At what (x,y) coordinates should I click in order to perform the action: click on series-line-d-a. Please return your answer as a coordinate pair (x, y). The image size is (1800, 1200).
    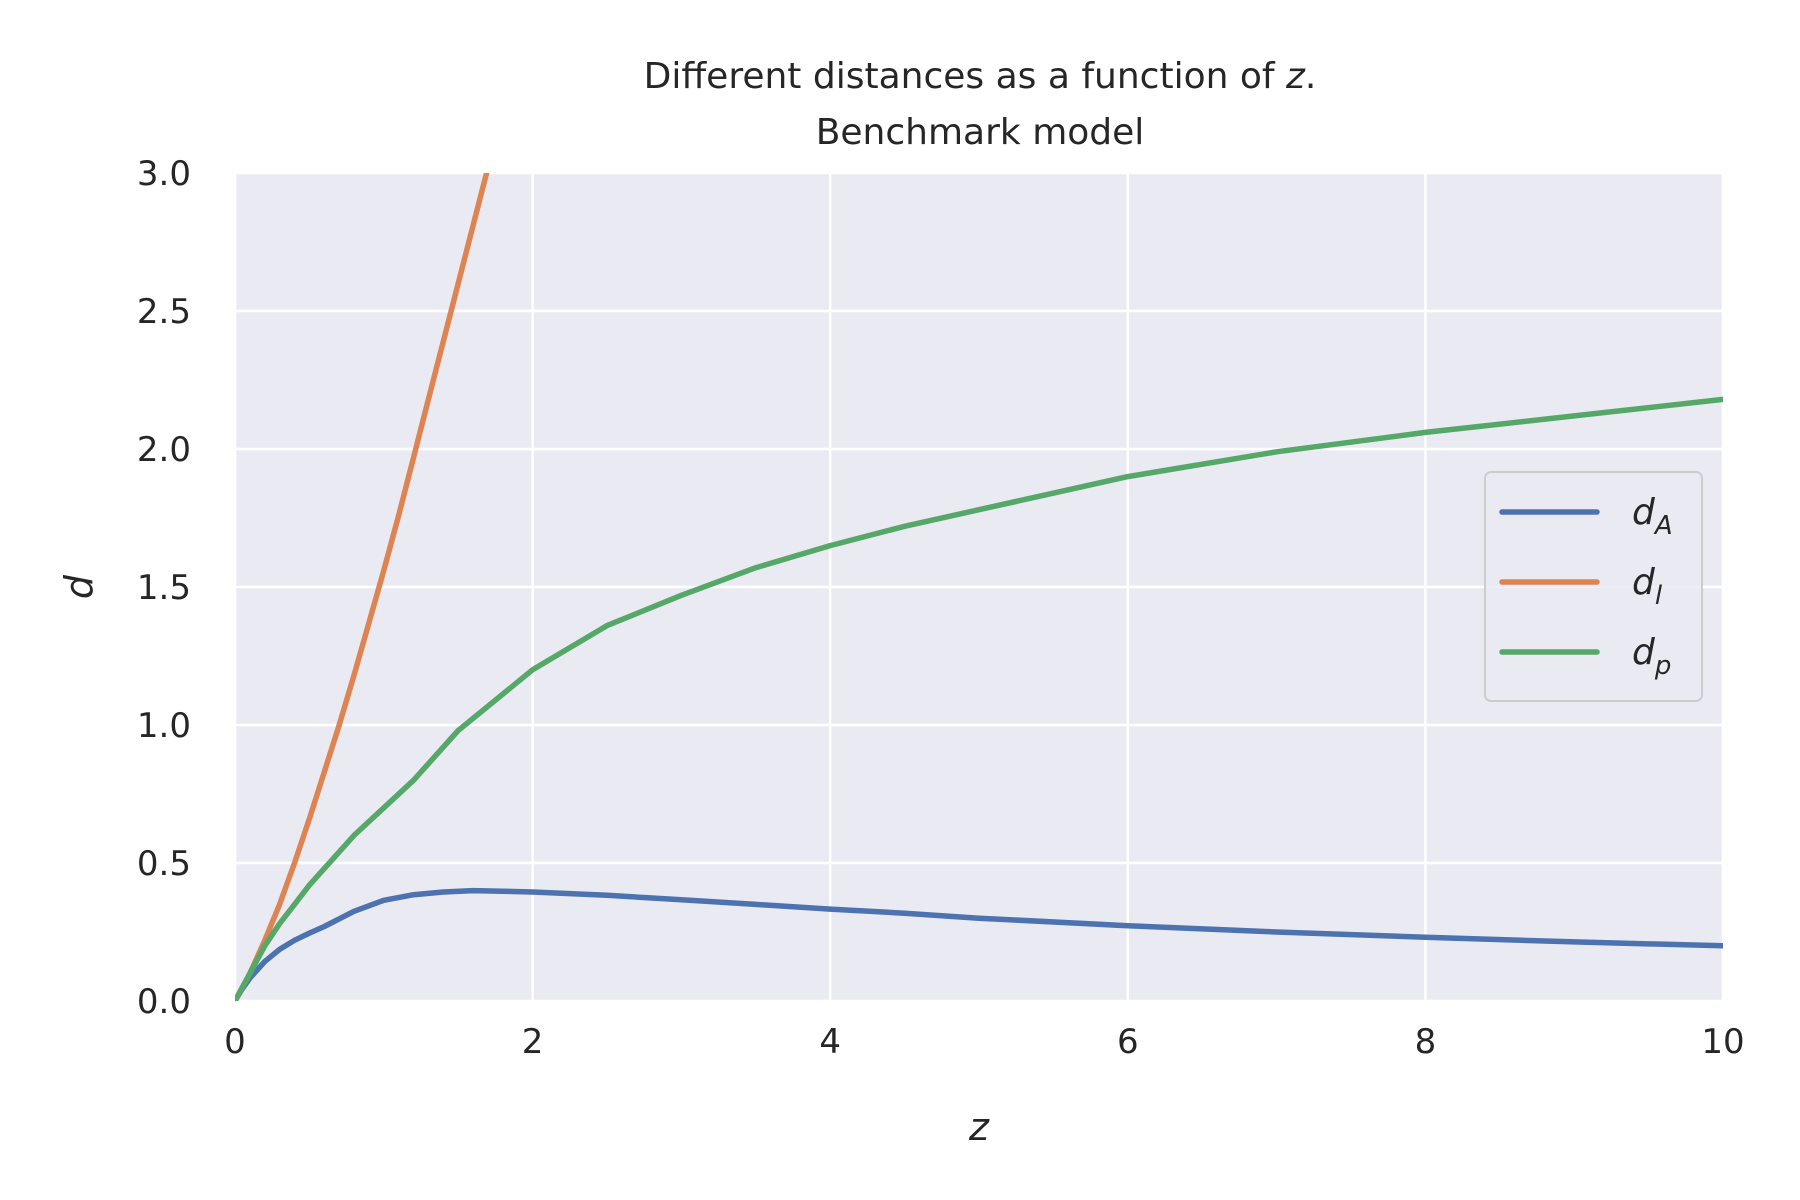
    Looking at the image, I should click on (979, 944).